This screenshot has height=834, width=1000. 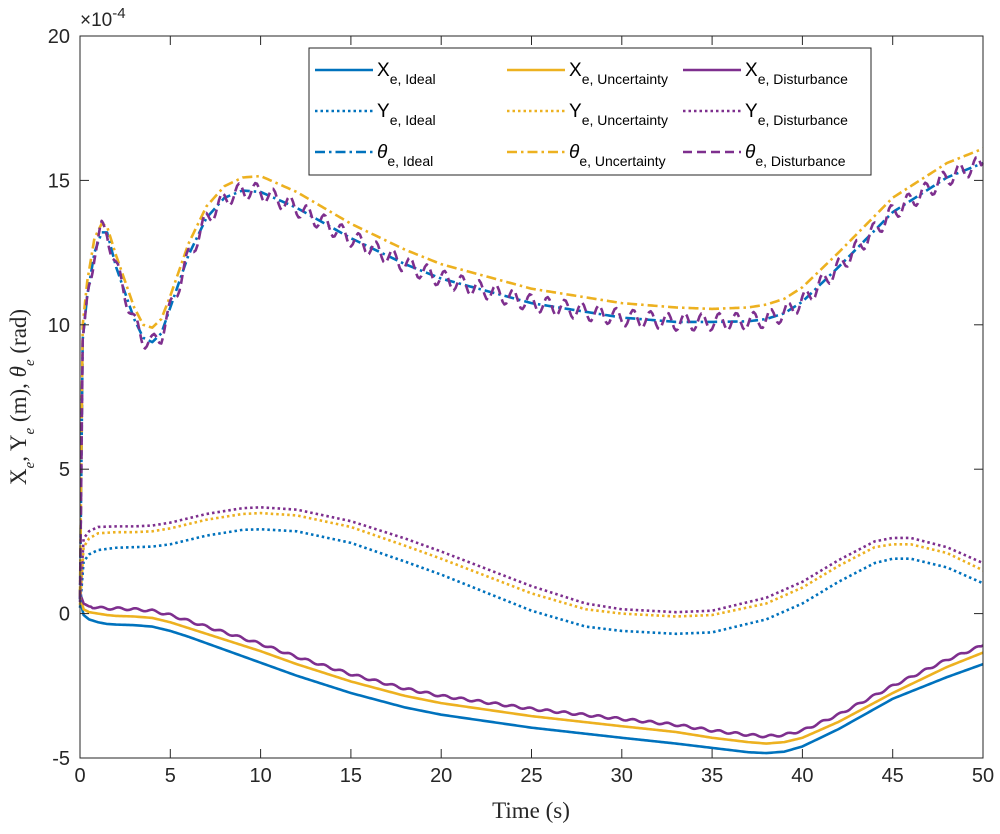 I want to click on legend-box, so click(x=590, y=111).